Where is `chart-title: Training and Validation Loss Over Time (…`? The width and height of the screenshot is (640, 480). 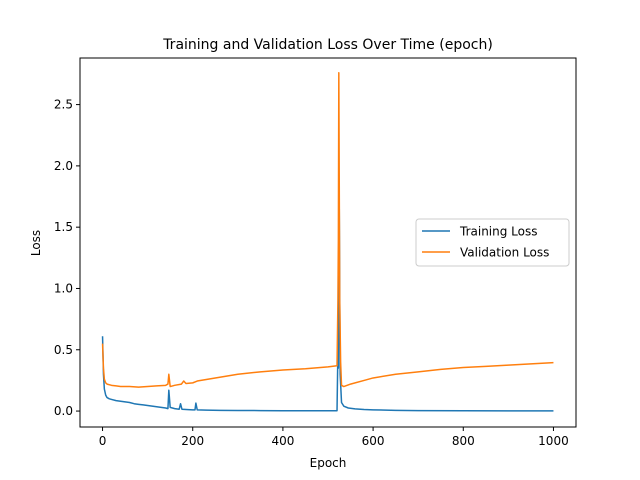 chart-title: Training and Validation Loss Over Time (… is located at coordinates (327, 45).